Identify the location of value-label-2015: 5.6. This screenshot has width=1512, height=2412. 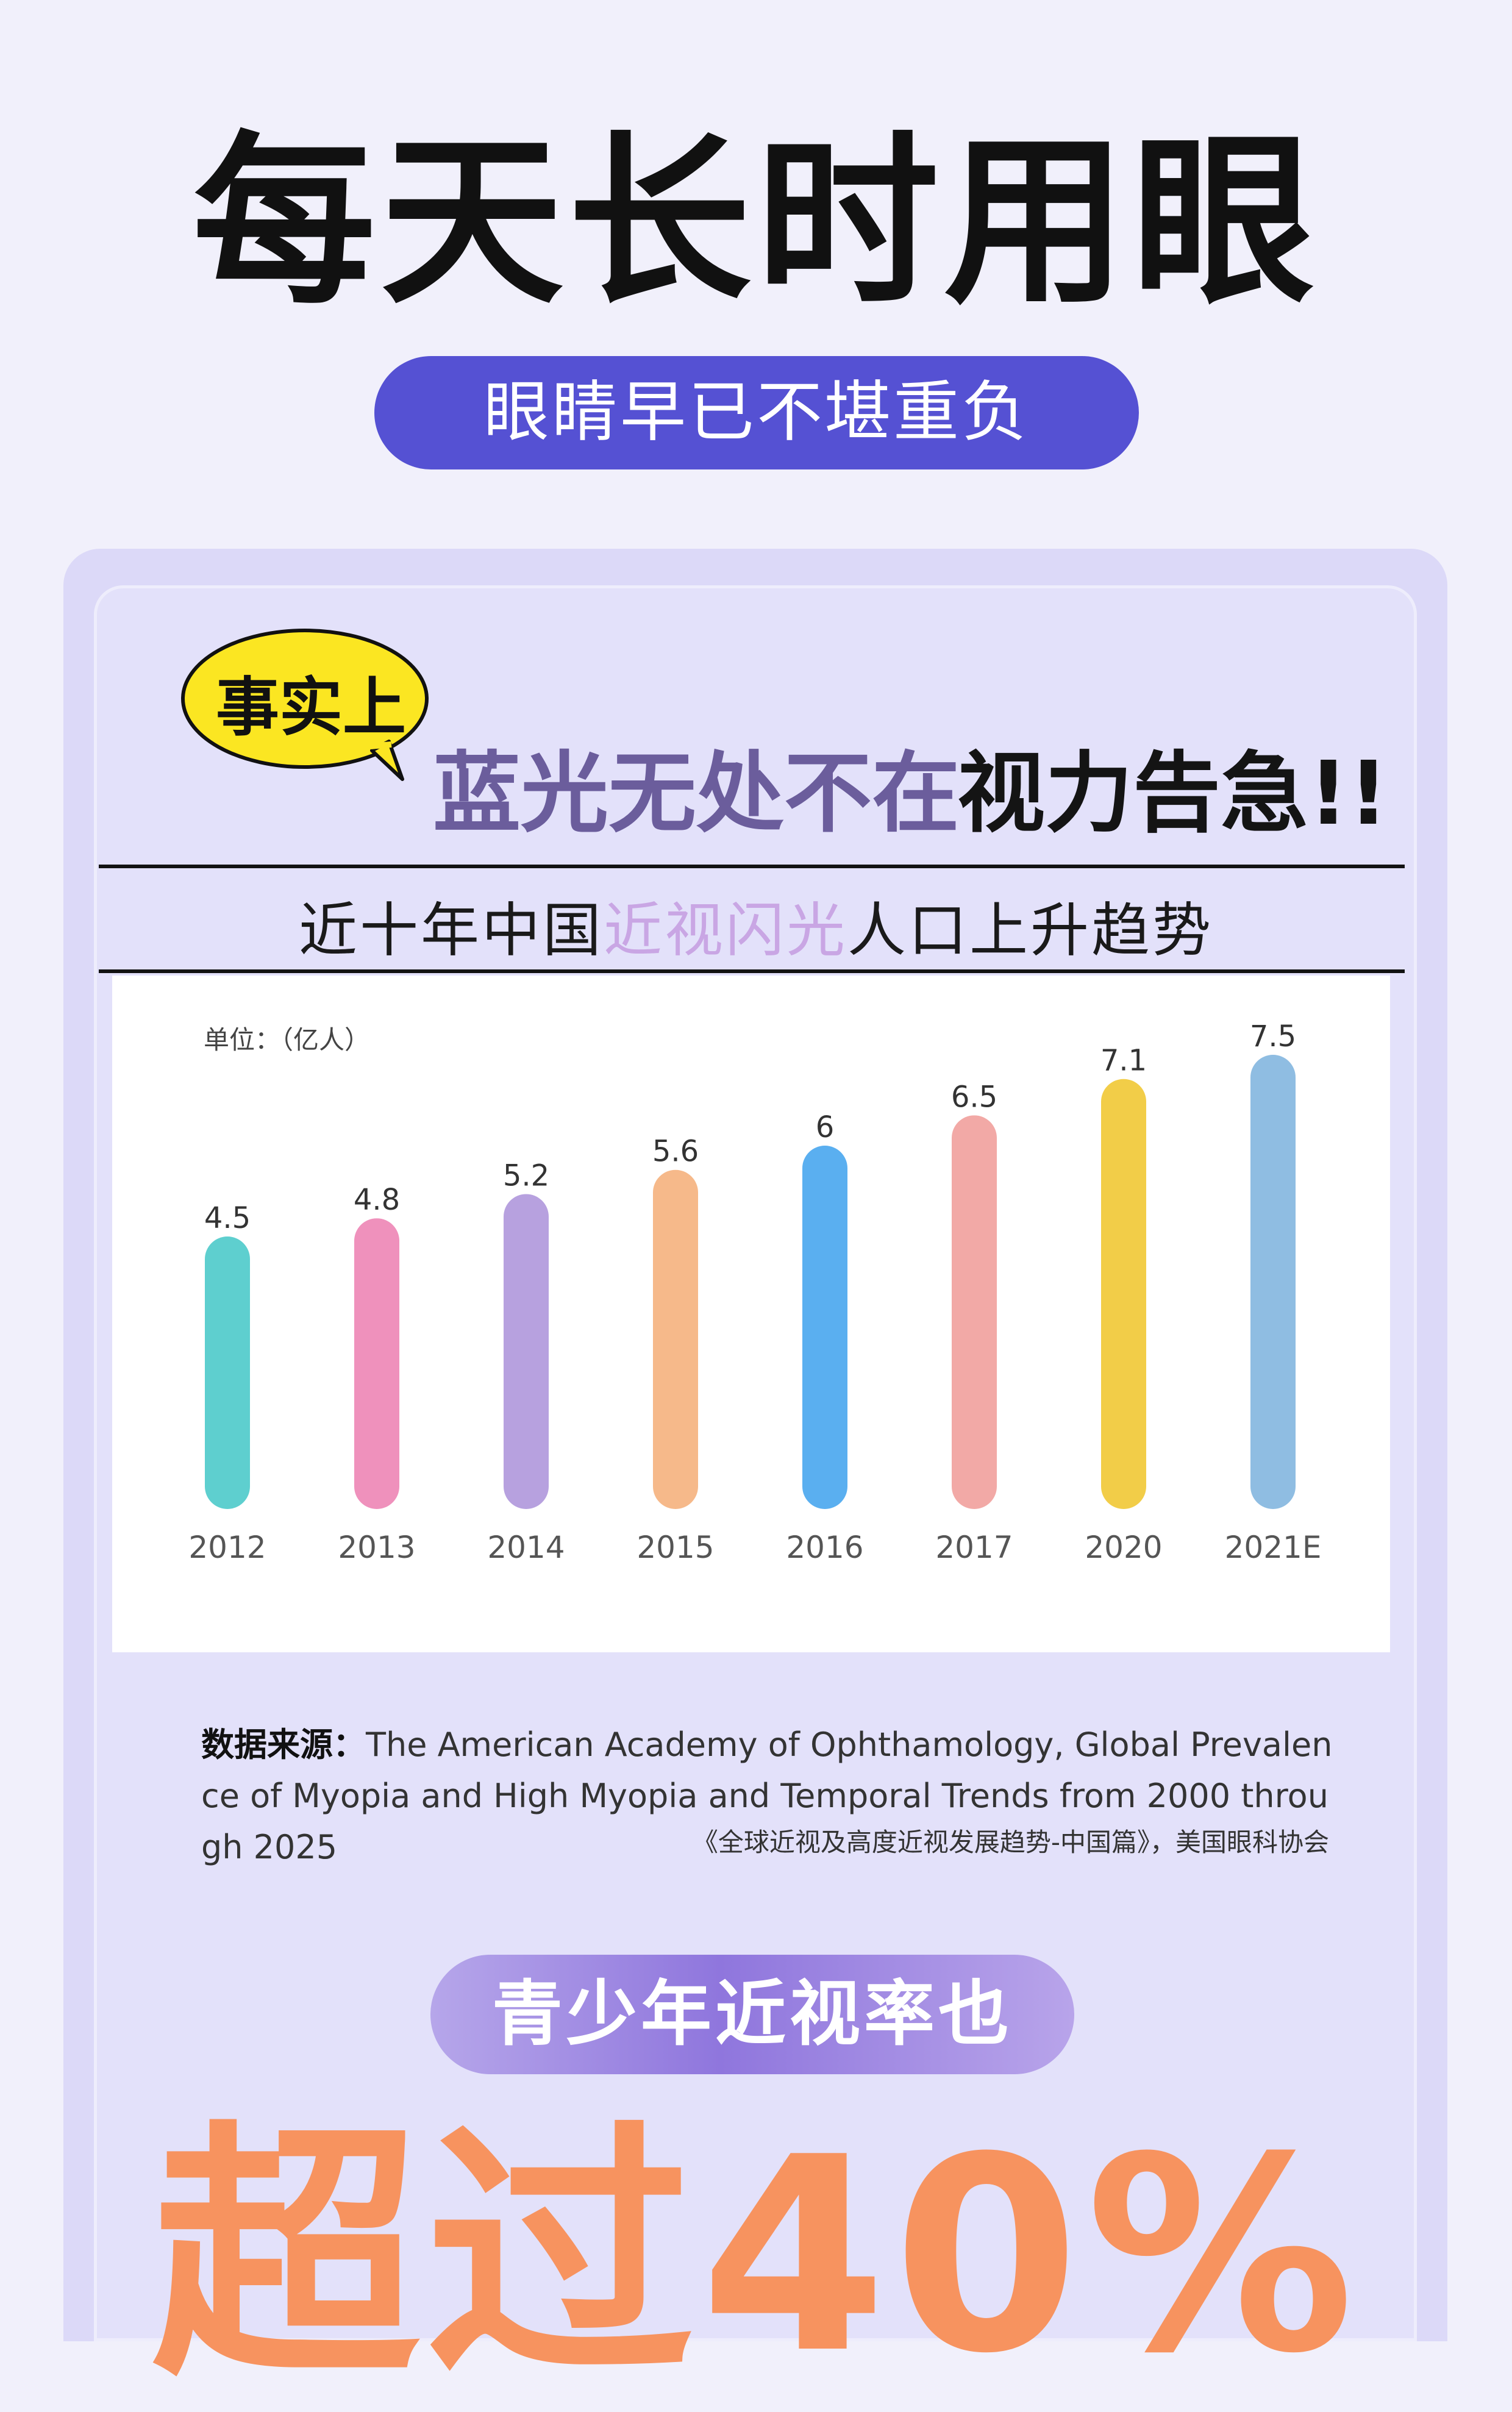
(675, 1152).